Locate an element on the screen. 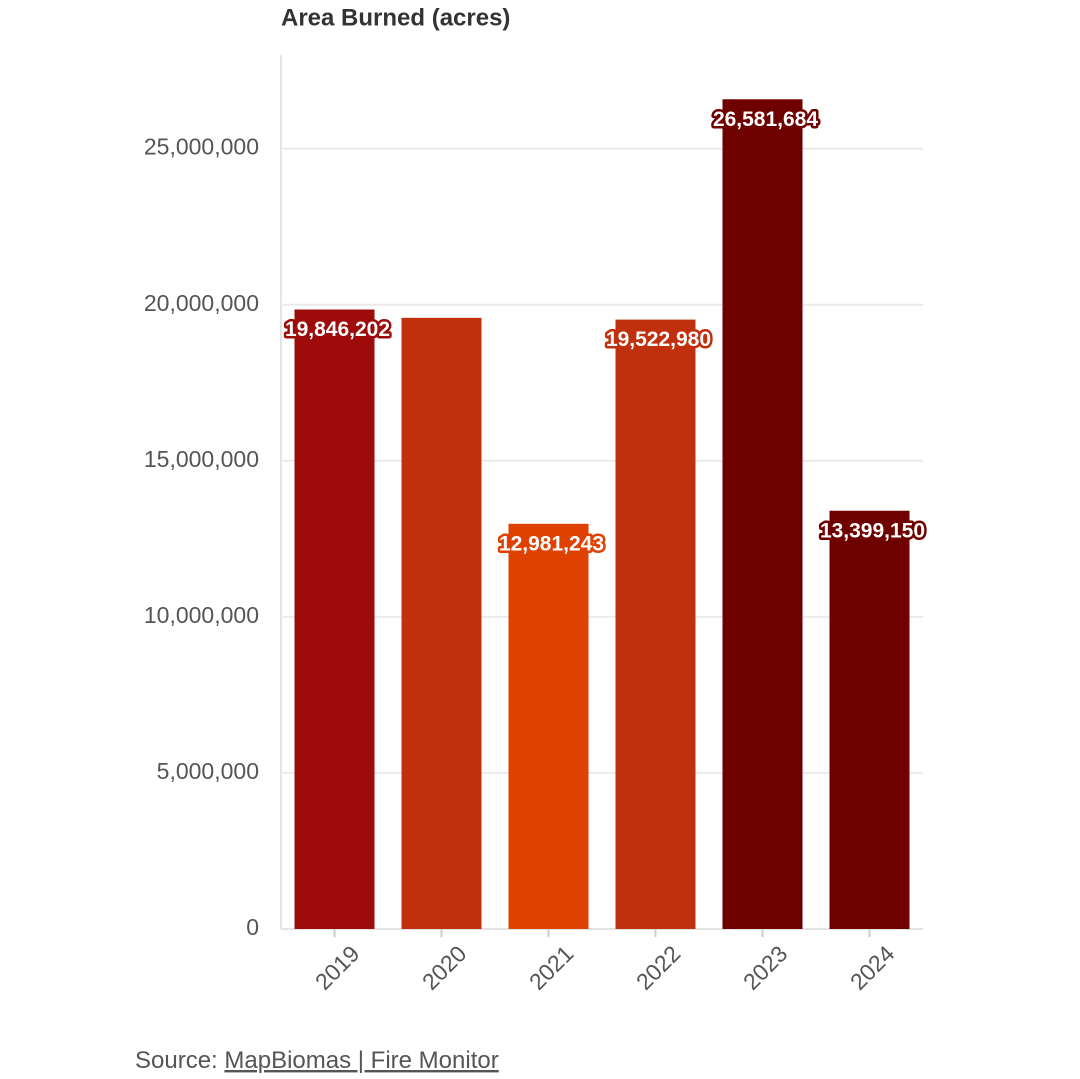 The height and width of the screenshot is (1079, 1080). x-tick-label: 2022 is located at coordinates (658, 967).